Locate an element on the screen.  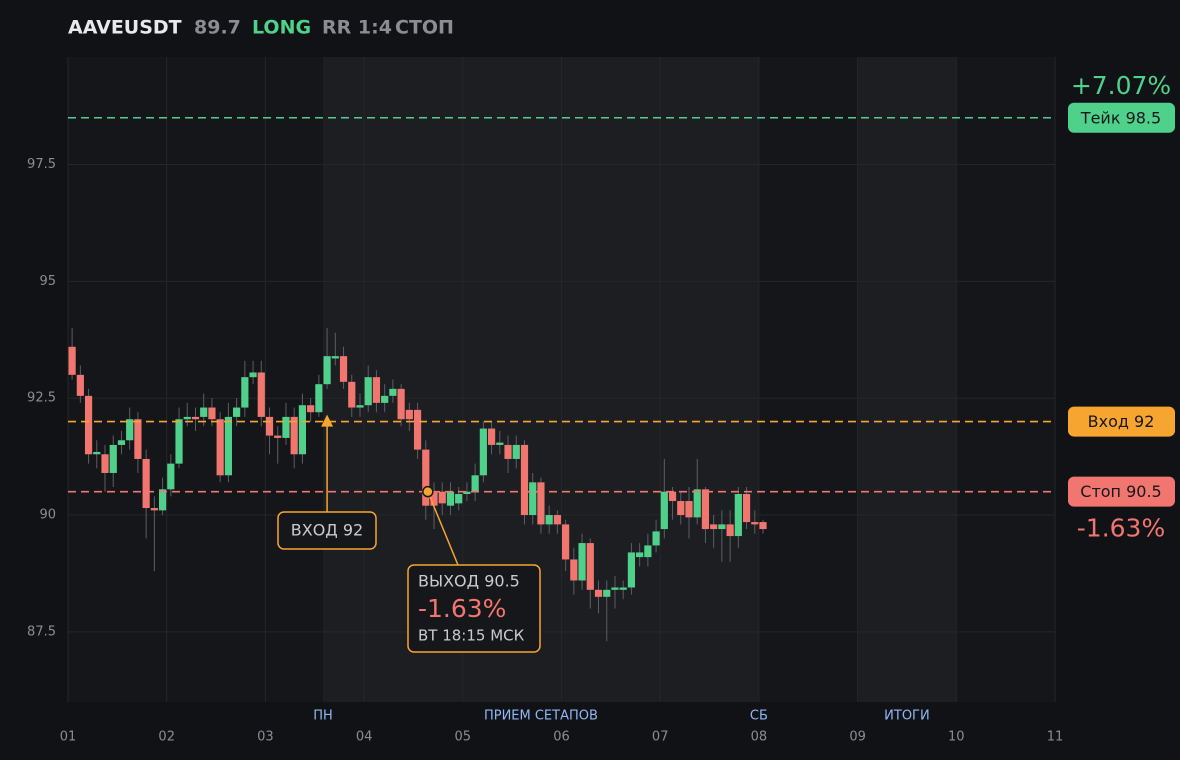
entry-marker is located at coordinates (327, 420).